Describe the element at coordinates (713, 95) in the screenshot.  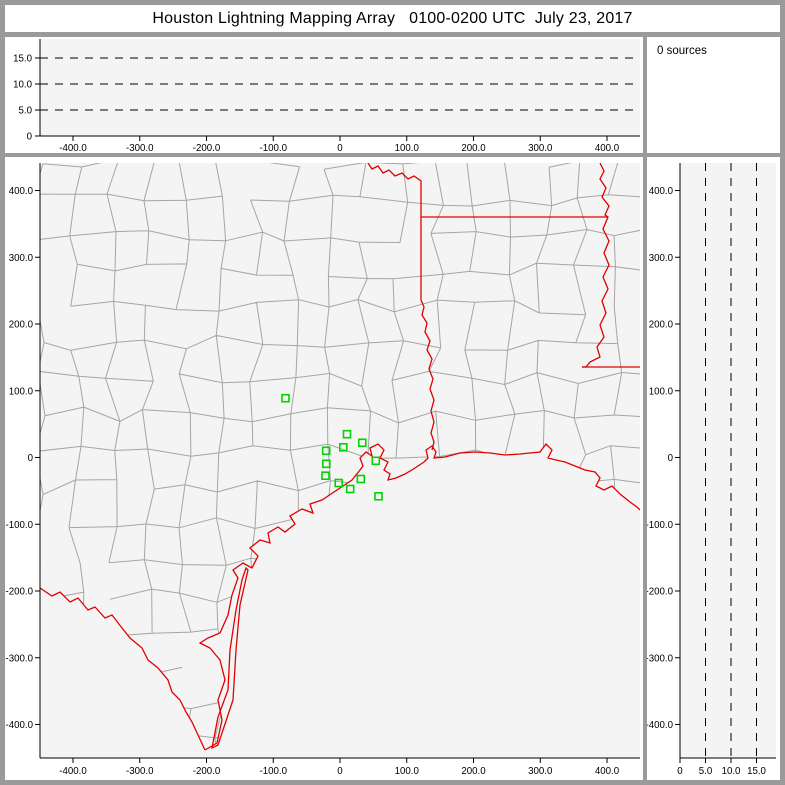
I see `sources-count-panel: 0 sources` at that location.